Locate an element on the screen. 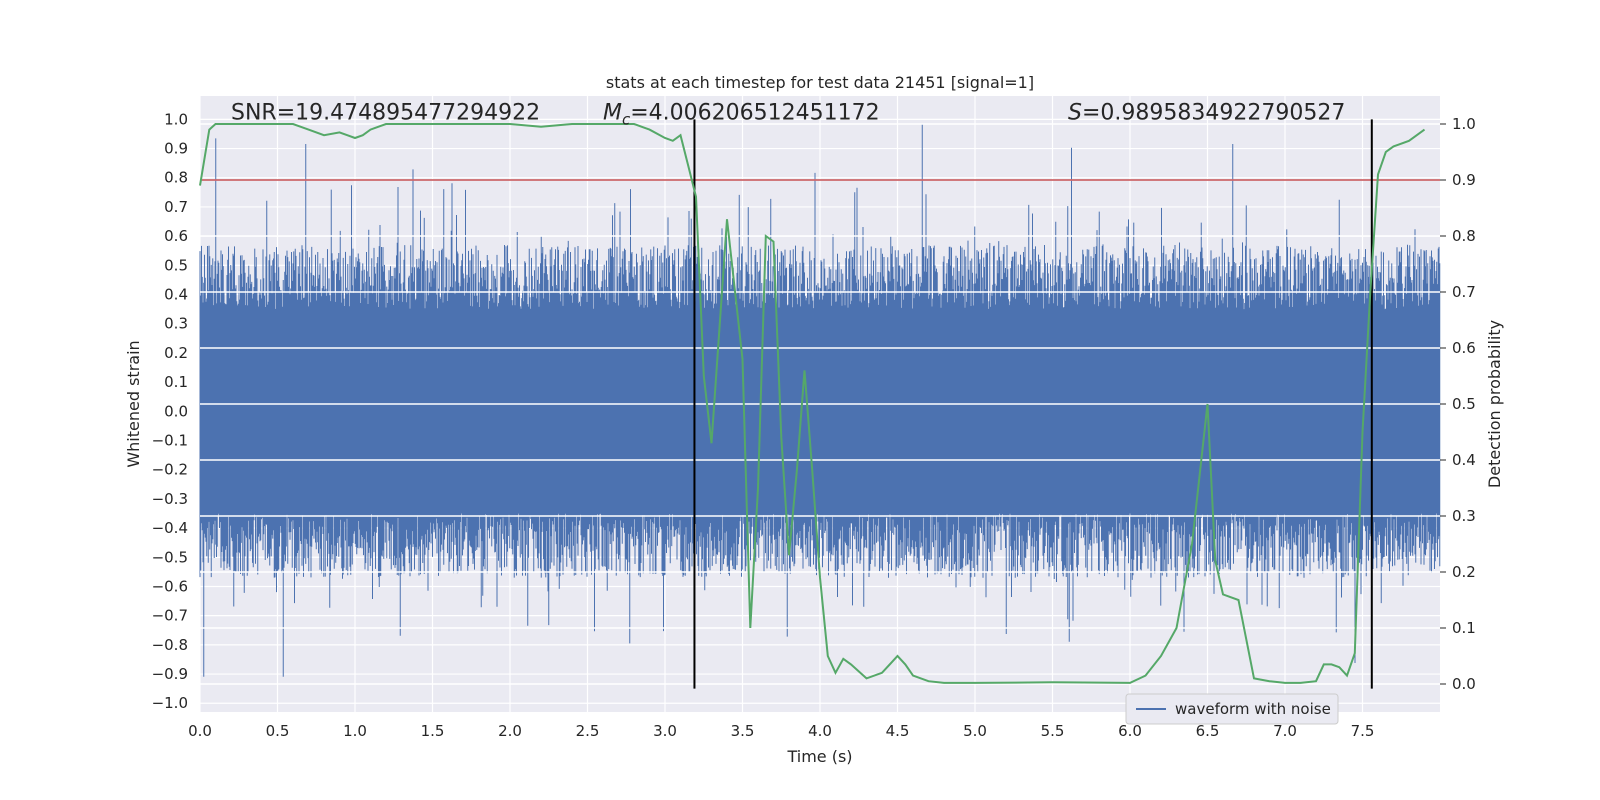 The image size is (1600, 800). y-tick-label-1: 0.9 is located at coordinates (176, 149).